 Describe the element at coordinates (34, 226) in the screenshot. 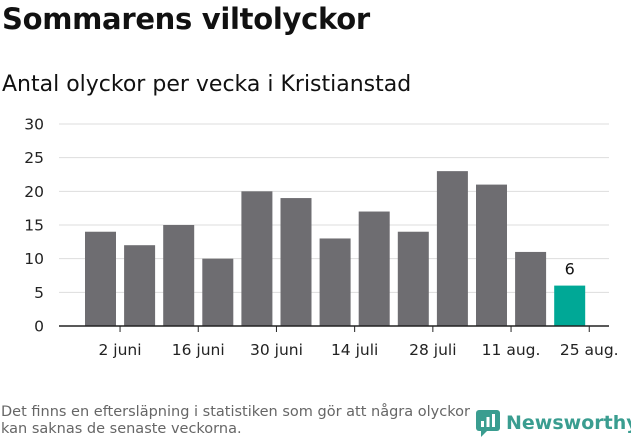

I see `y-tick-label: 15` at that location.